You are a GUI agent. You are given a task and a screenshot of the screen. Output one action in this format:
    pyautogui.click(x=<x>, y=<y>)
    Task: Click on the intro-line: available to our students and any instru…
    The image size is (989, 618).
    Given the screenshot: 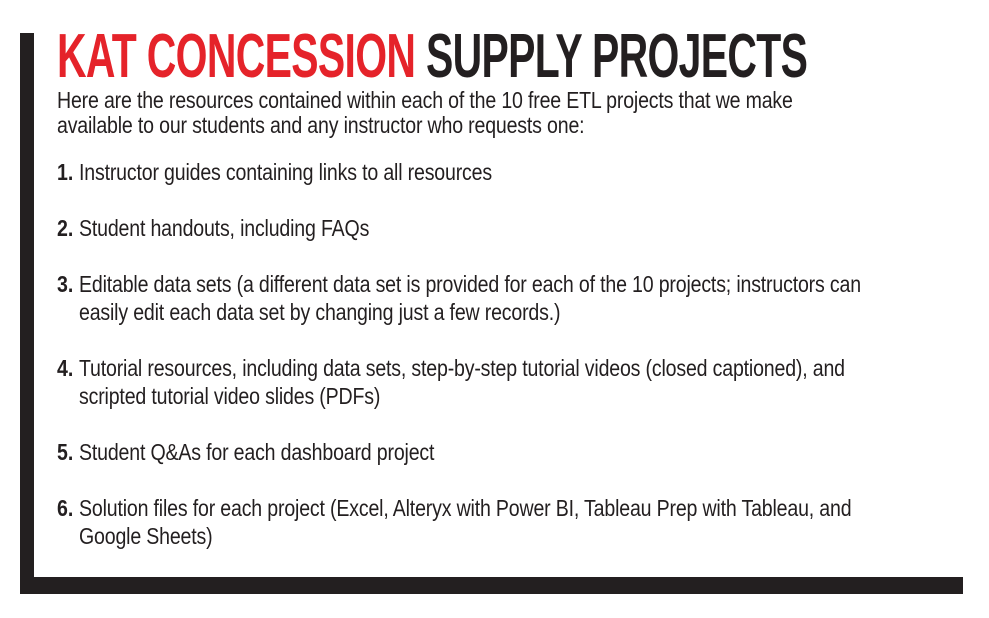 What is the action you would take?
    pyautogui.click(x=321, y=125)
    